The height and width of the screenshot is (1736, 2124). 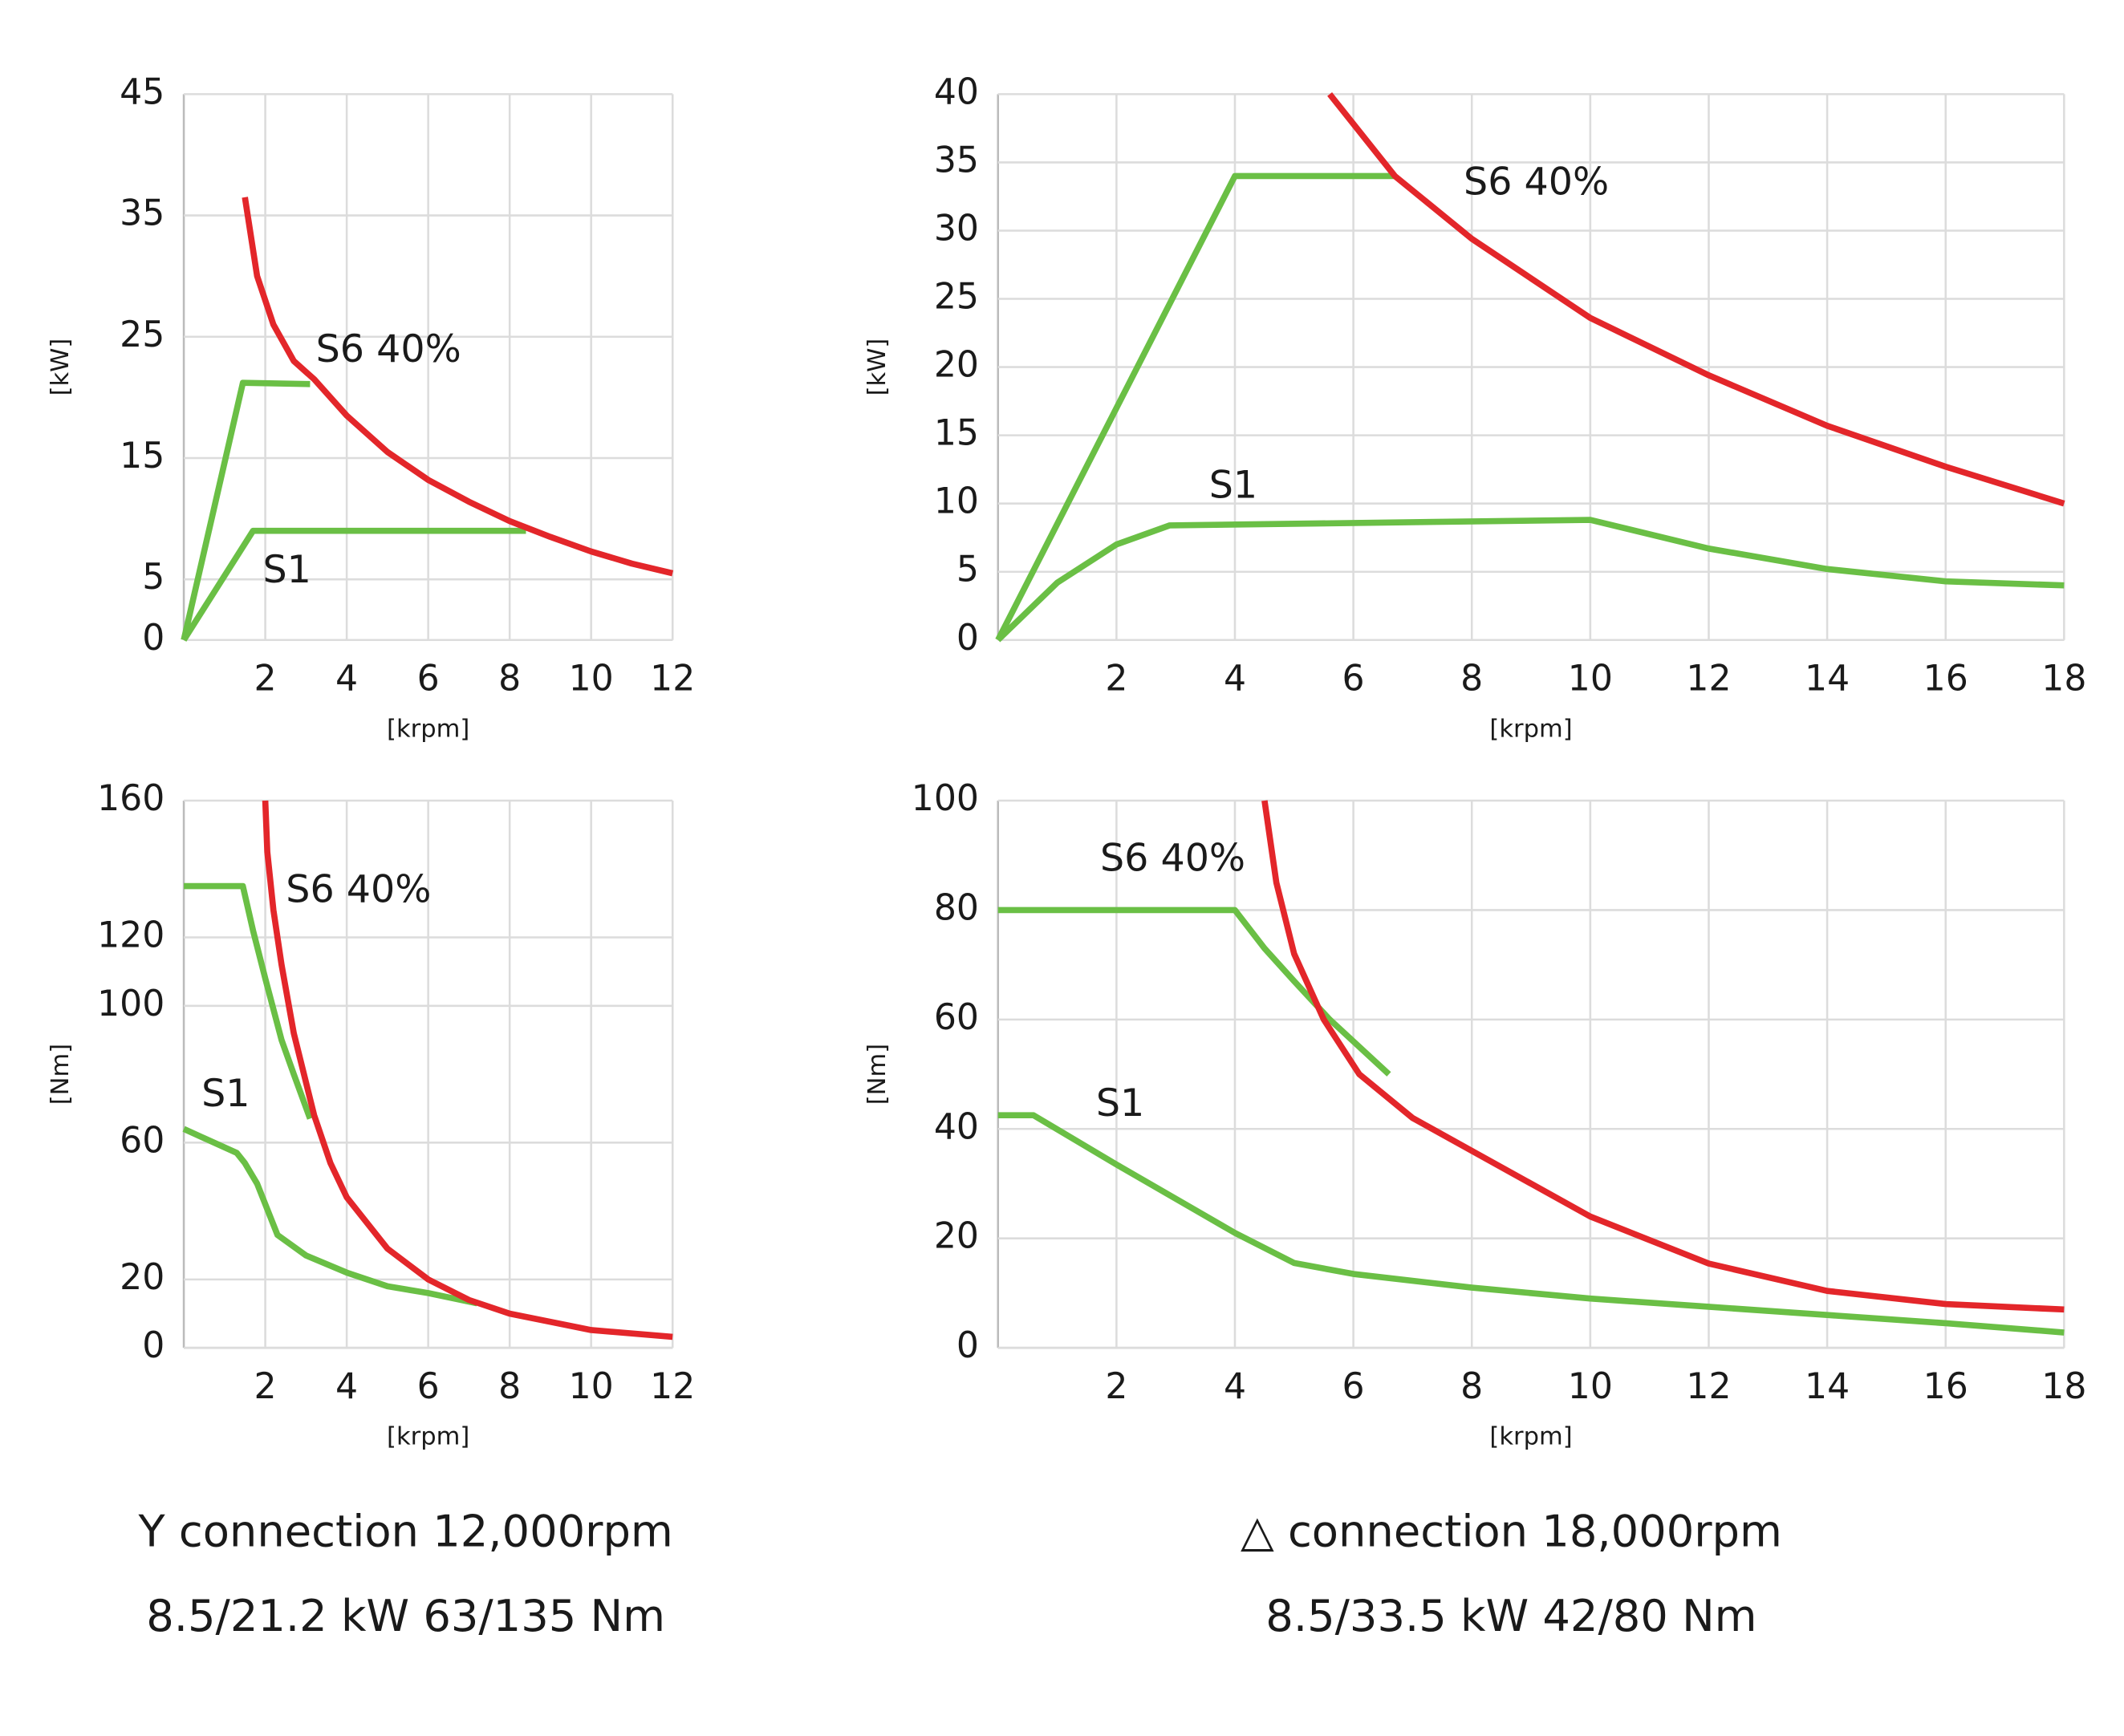 I want to click on y-tick-label: 160, so click(x=130, y=799).